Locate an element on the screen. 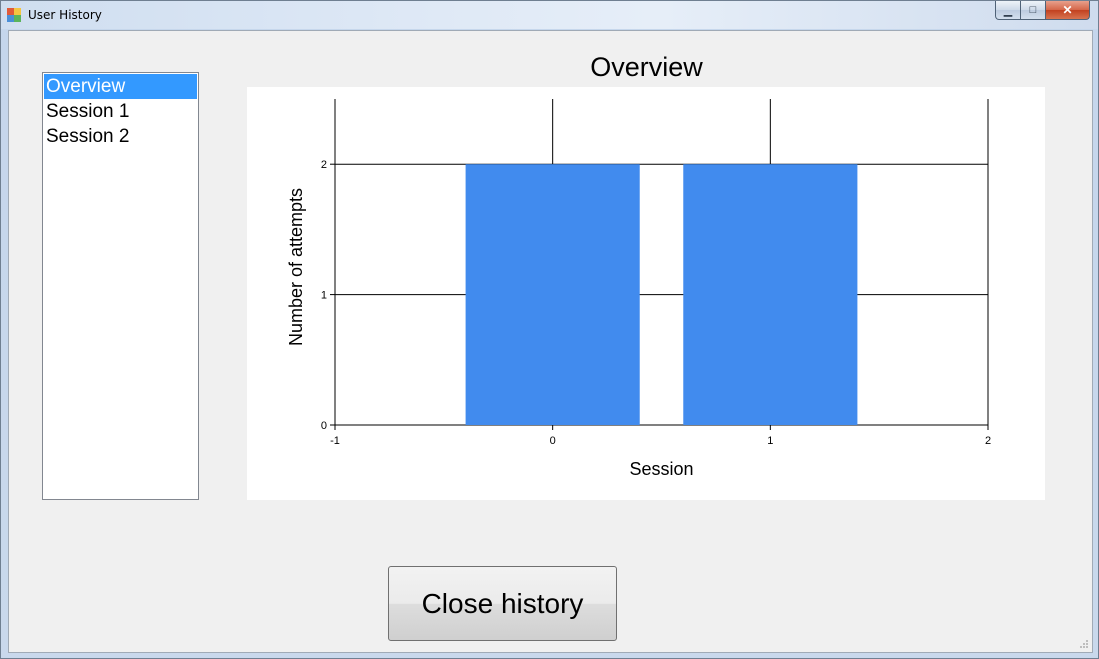  session-list: Overview Session 1 Session 2 is located at coordinates (120, 286).